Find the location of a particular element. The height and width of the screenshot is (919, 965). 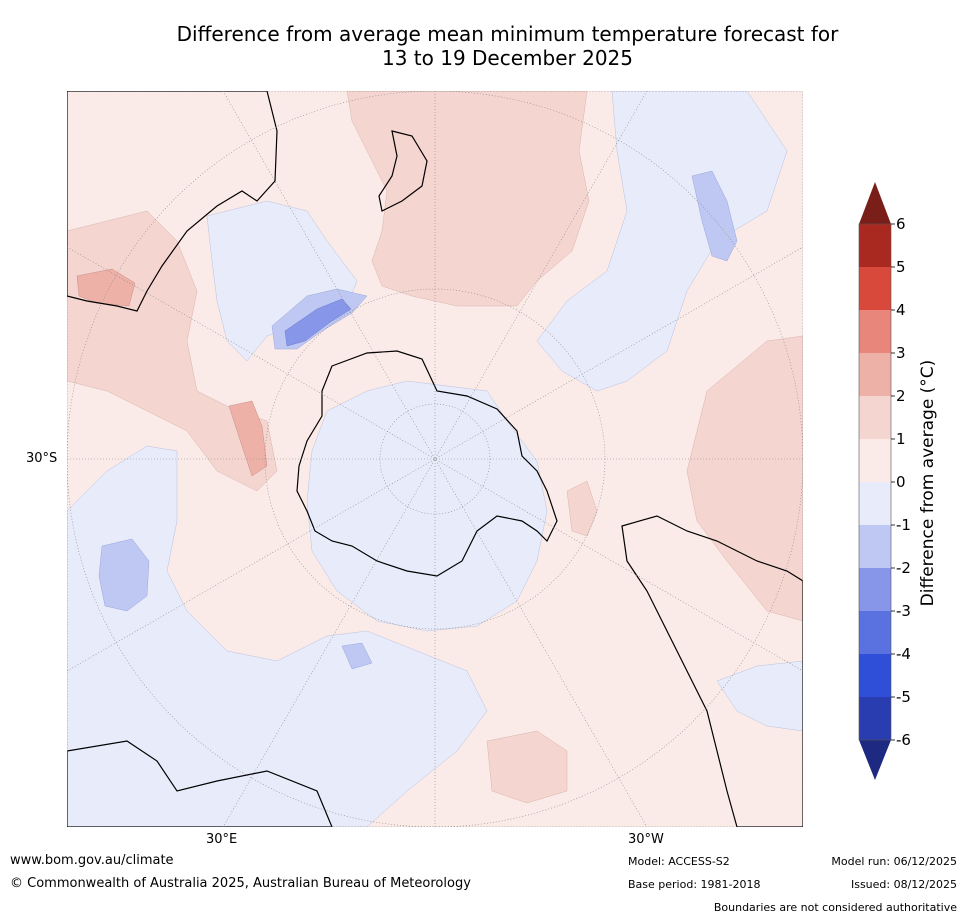

footer-website: www.bom.gov.au/climate is located at coordinates (92, 860).